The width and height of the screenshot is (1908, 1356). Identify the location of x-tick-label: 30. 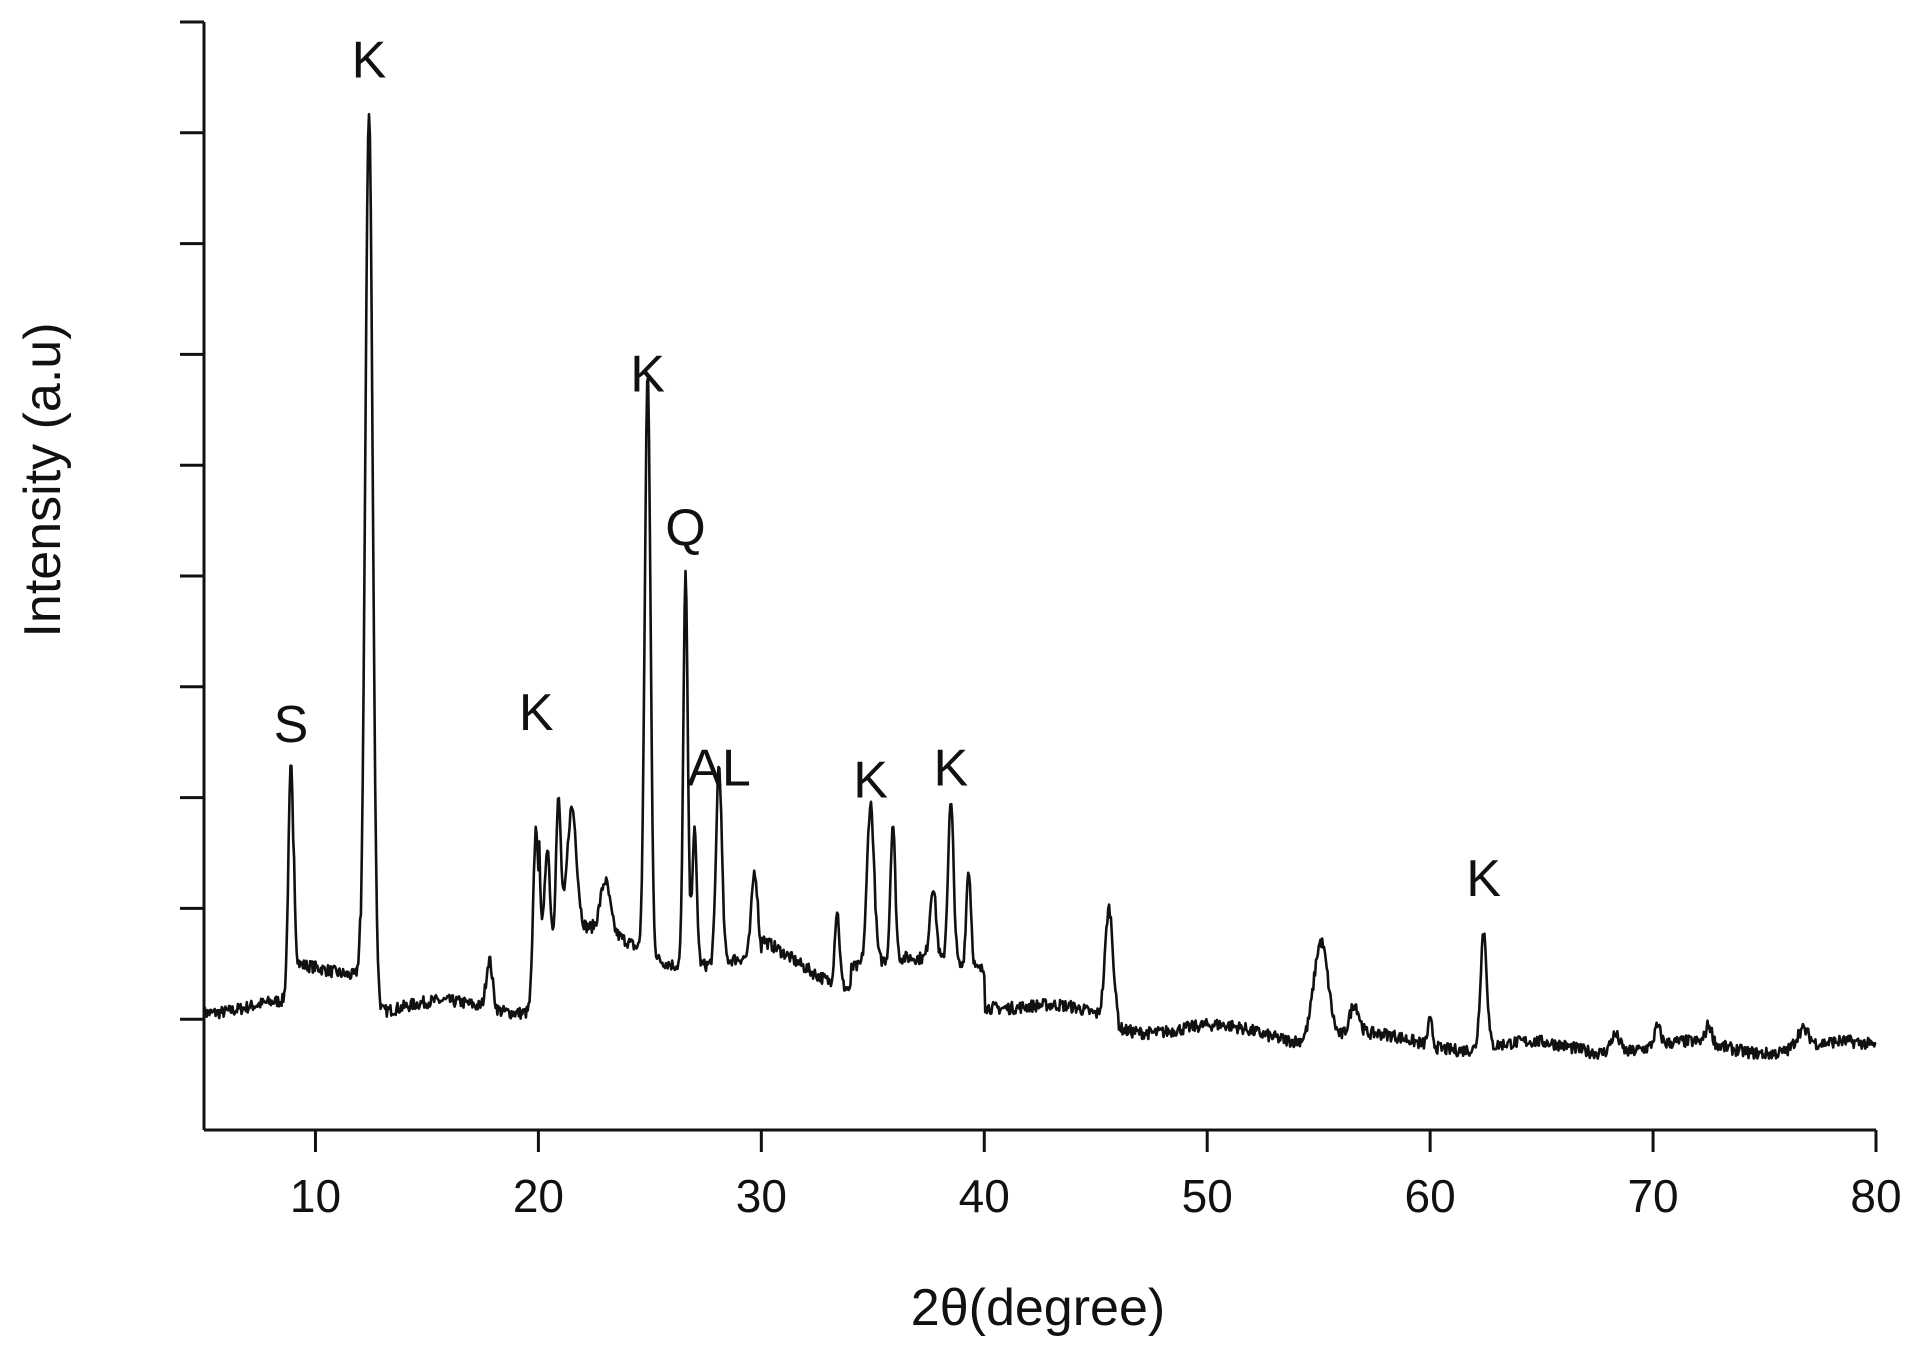
(761, 1196).